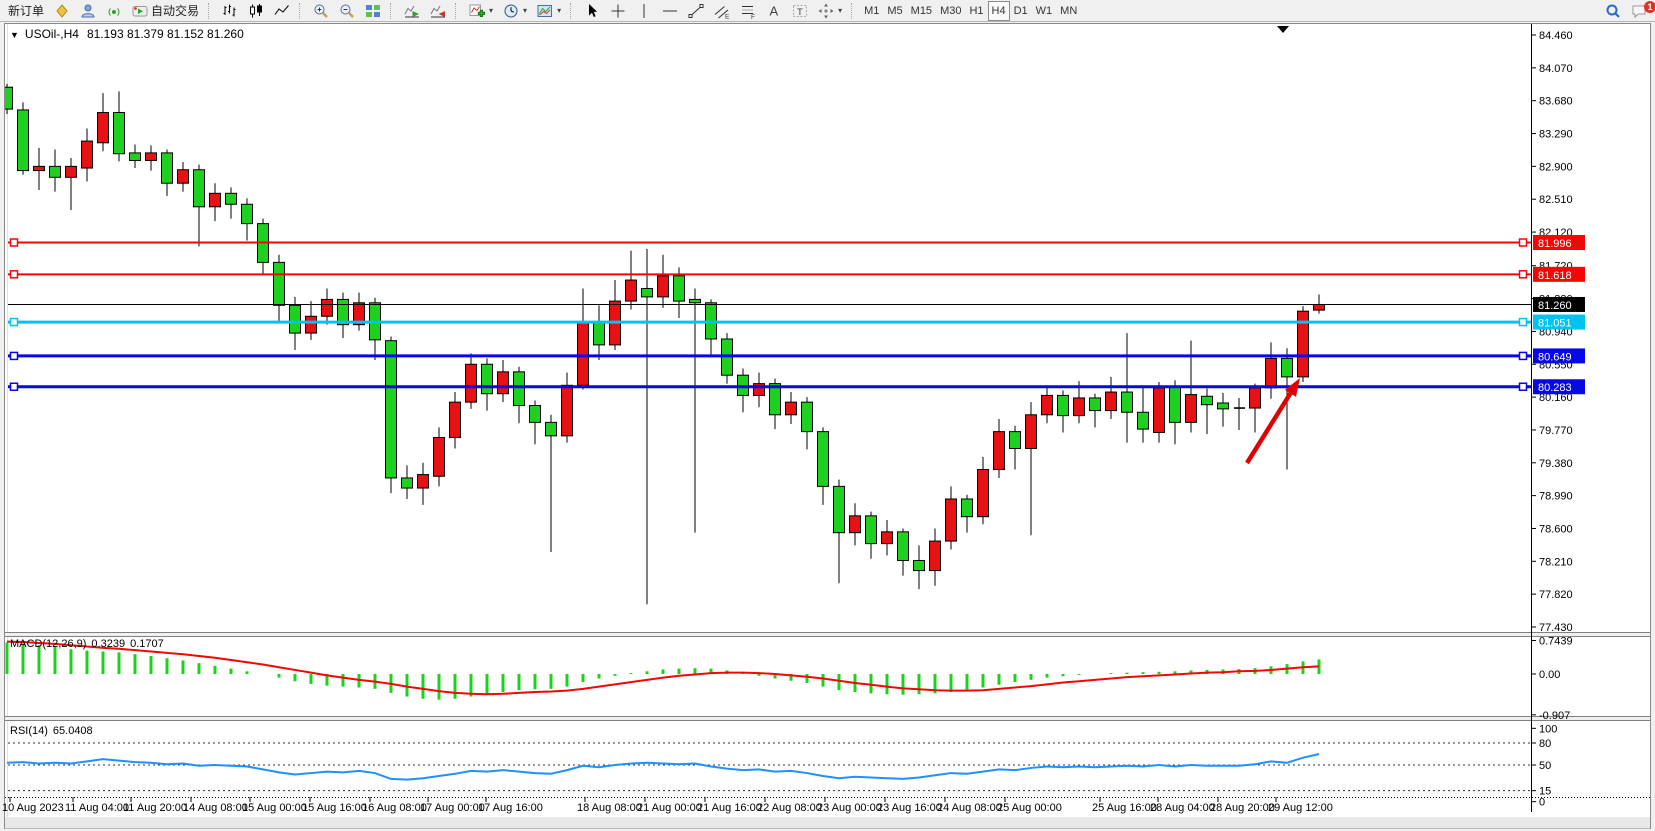  Describe the element at coordinates (1556, 398) in the screenshot. I see `price-tick-label: 80.160` at that location.